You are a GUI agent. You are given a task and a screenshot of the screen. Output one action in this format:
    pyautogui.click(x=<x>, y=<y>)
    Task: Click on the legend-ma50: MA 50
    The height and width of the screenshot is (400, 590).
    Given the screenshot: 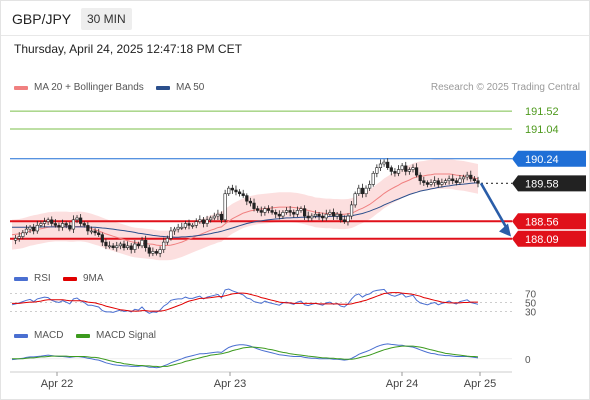 What is the action you would take?
    pyautogui.click(x=180, y=87)
    